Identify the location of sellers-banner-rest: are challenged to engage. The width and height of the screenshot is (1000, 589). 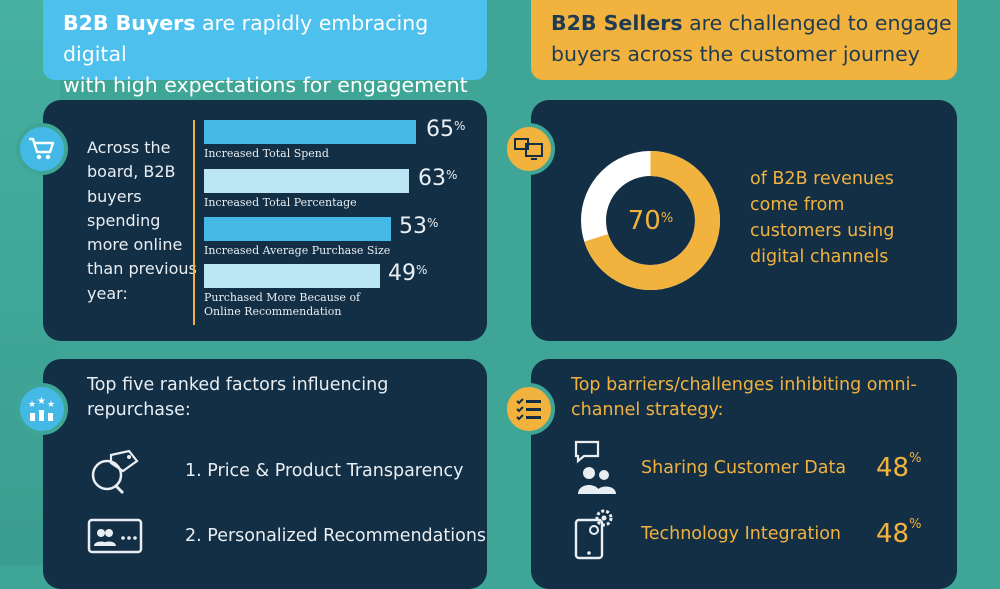
(817, 23).